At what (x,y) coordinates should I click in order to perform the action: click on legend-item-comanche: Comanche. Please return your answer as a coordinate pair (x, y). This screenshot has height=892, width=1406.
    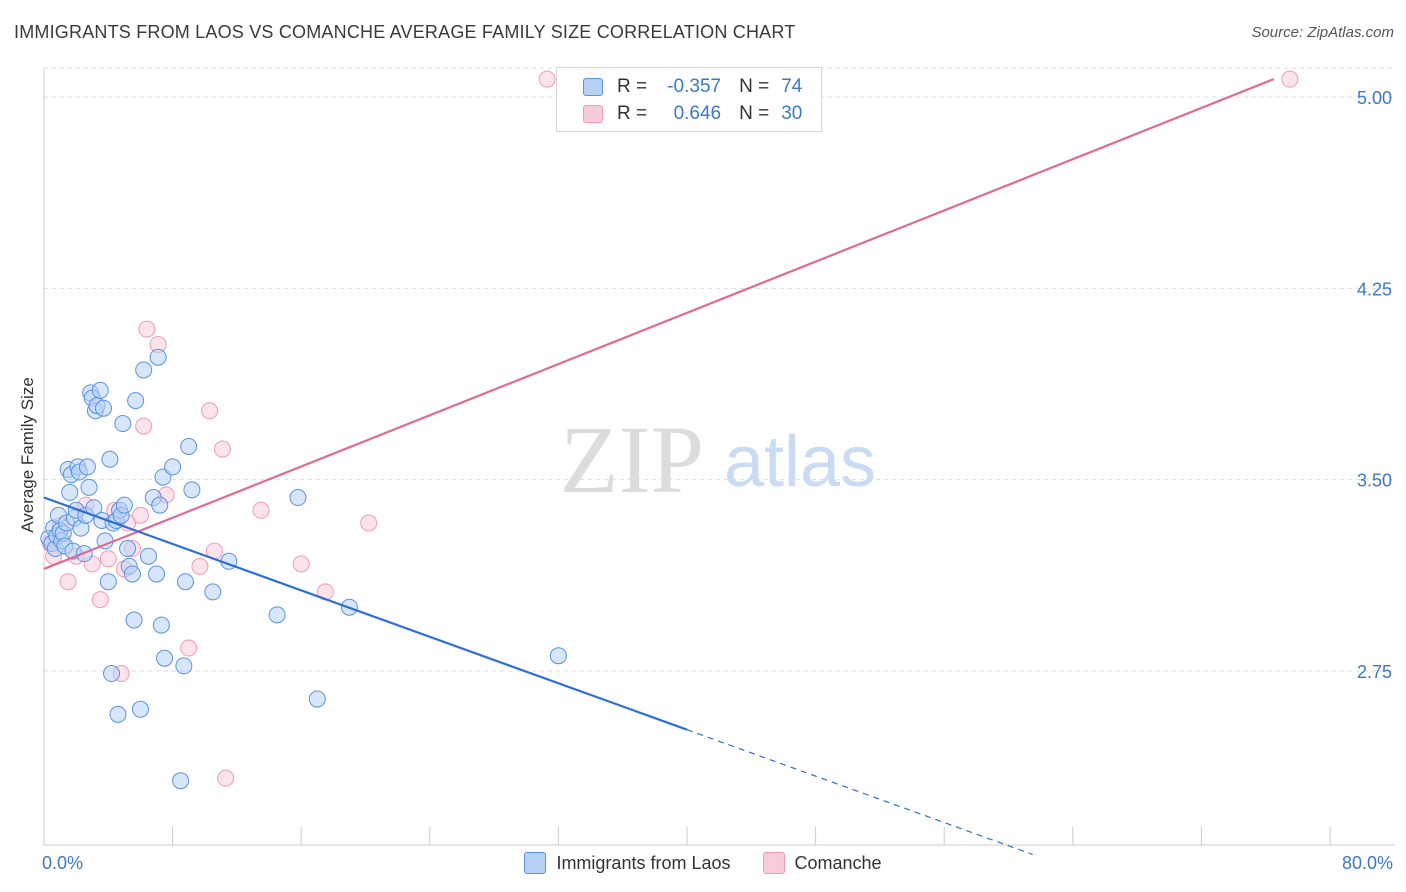
    Looking at the image, I should click on (822, 863).